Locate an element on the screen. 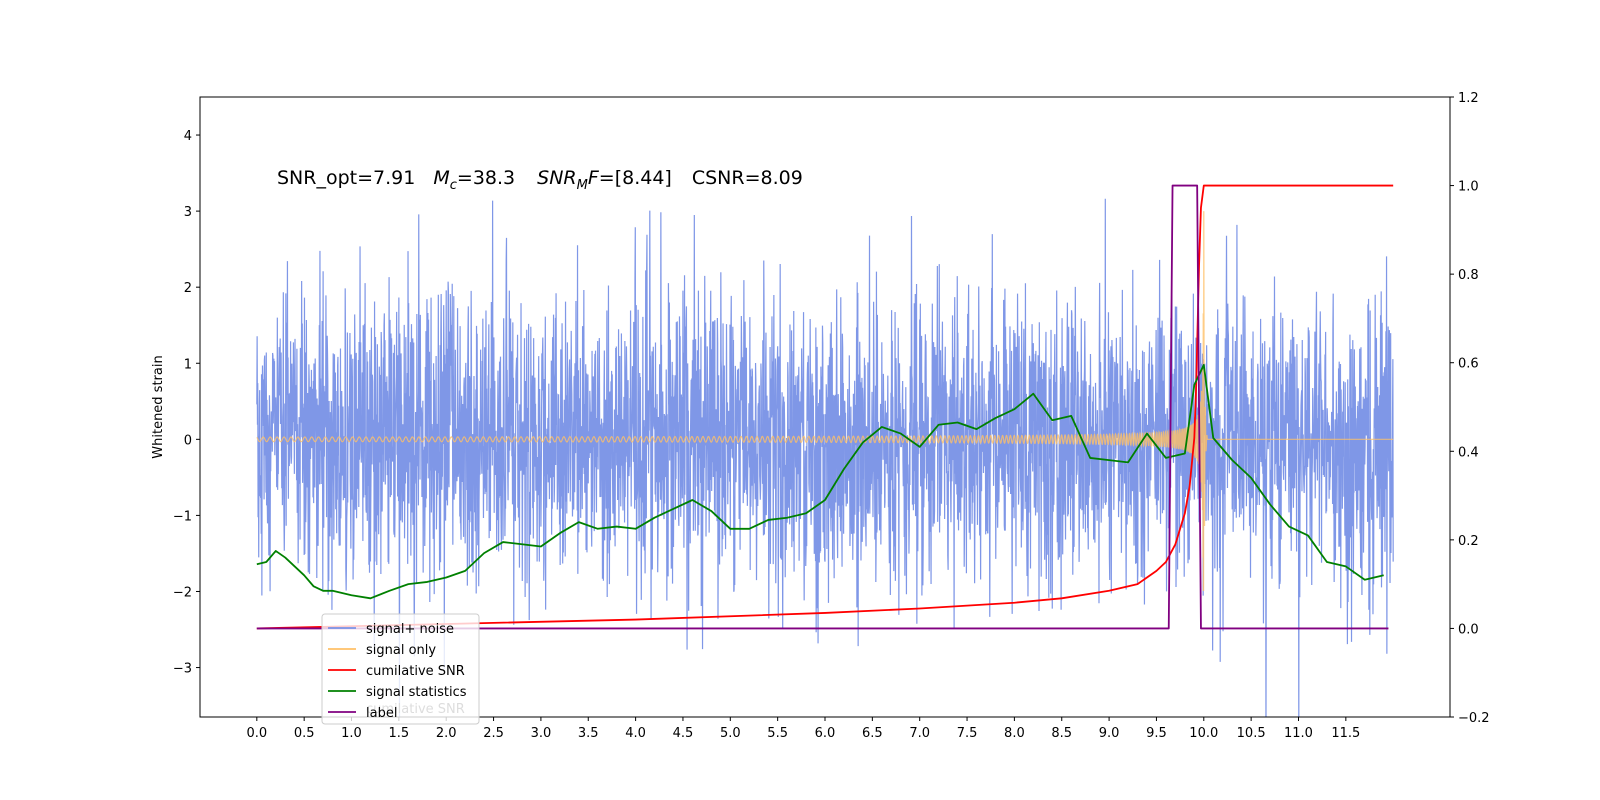  x-tick-label: 7.5 is located at coordinates (967, 733).